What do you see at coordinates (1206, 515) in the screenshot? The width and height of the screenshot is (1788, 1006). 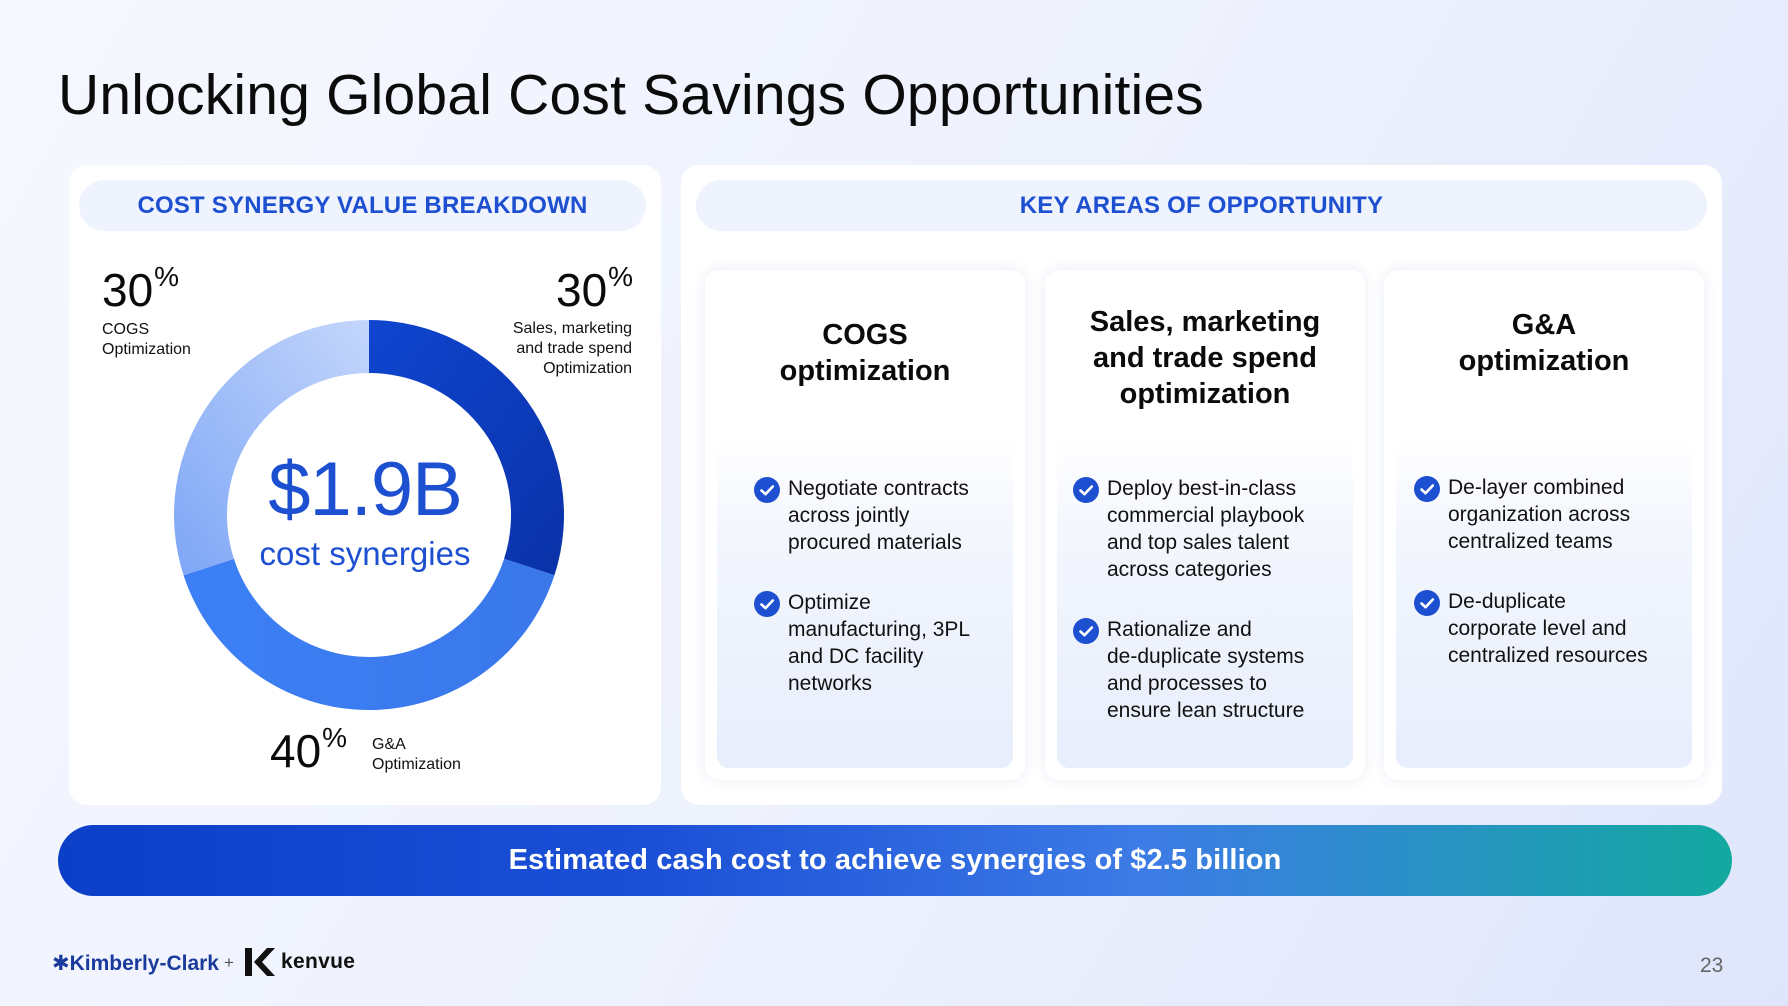 I see `bullet-line: commercial playbook` at bounding box center [1206, 515].